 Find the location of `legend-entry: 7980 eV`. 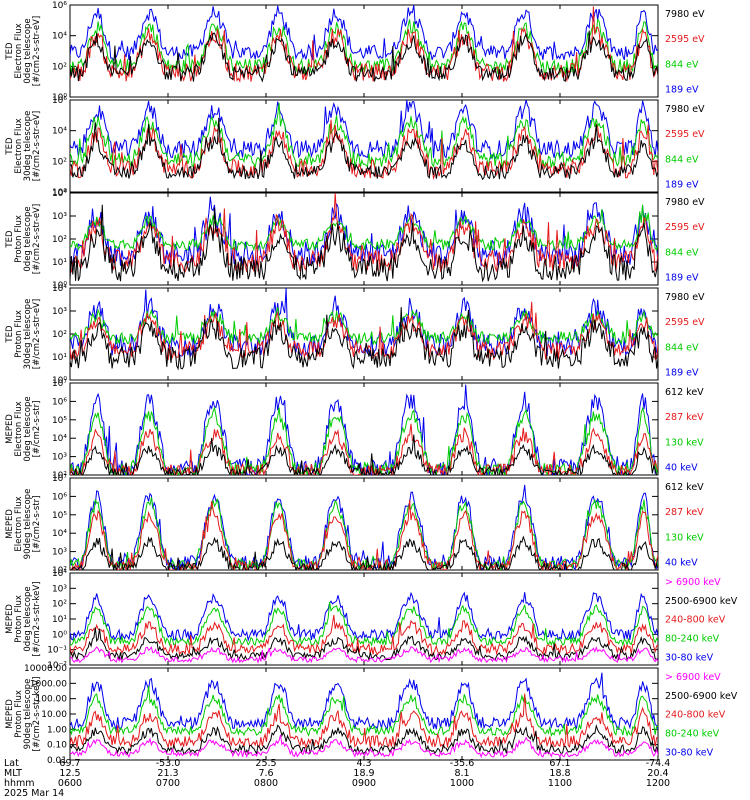

legend-entry: 7980 eV is located at coordinates (685, 297).